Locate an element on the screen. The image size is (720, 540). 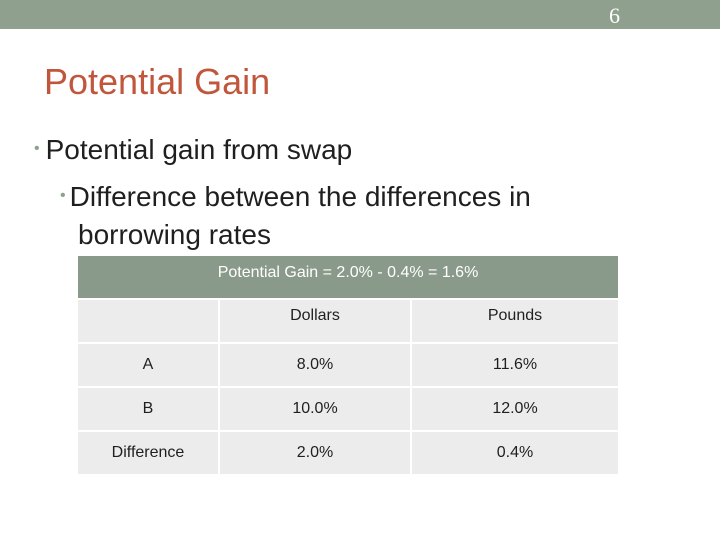
pounds-cell: 11.6% is located at coordinates (515, 364).